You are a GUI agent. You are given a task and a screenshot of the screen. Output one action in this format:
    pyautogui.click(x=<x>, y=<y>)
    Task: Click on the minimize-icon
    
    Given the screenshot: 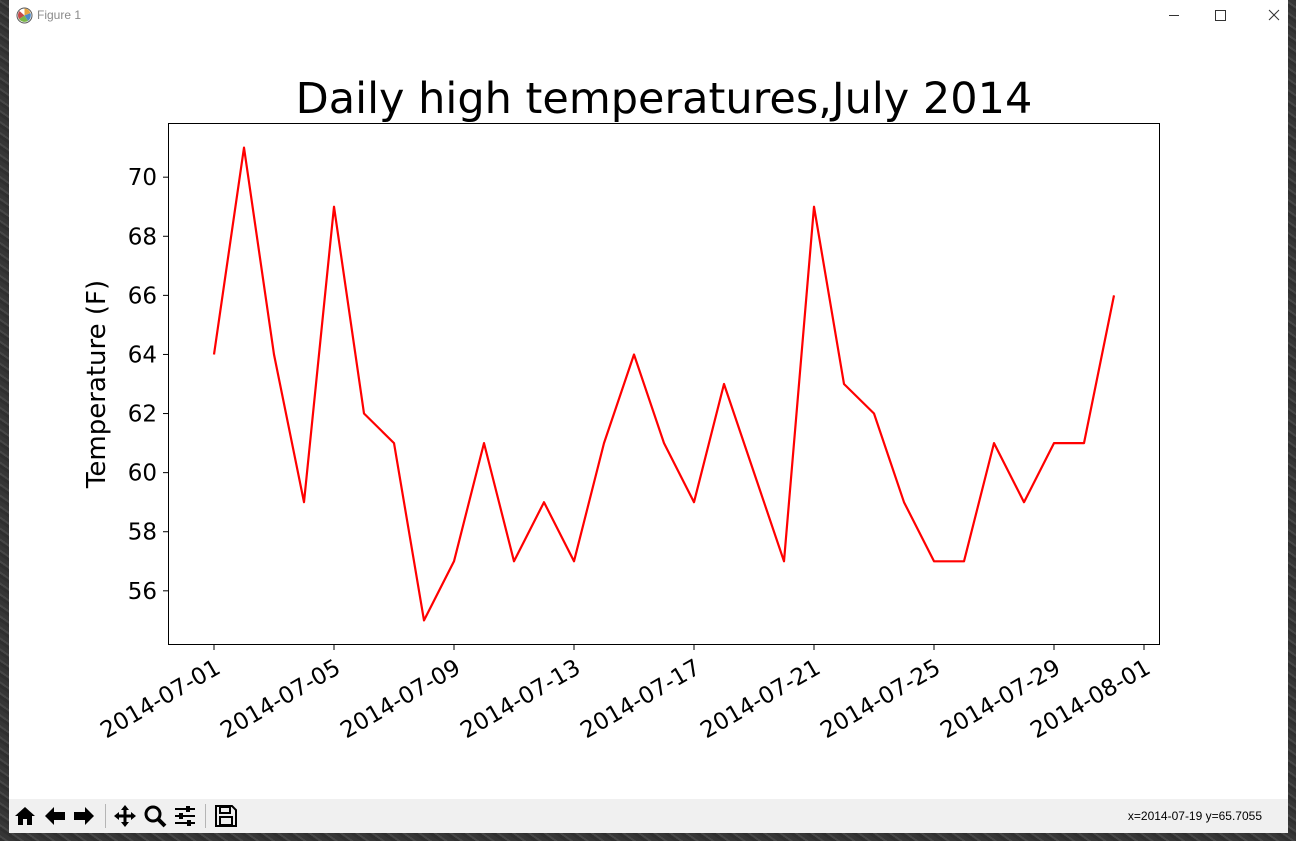 What is the action you would take?
    pyautogui.click(x=1174, y=15)
    